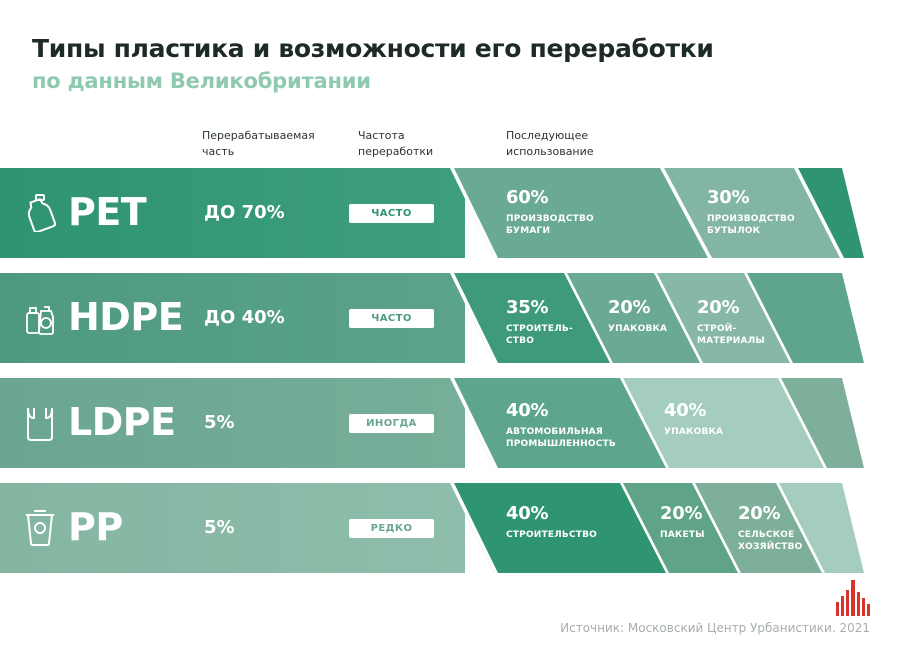 The width and height of the screenshot is (900, 667). I want to click on usage-item: 20% СЕЛЬСКОЕ ХОЗЯЙСТВО, so click(770, 528).